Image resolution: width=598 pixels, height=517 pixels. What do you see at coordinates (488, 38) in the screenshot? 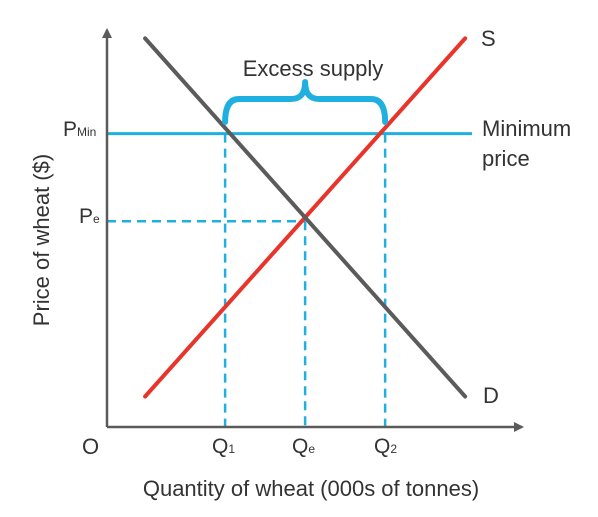
I see `supply-curve-label: S` at bounding box center [488, 38].